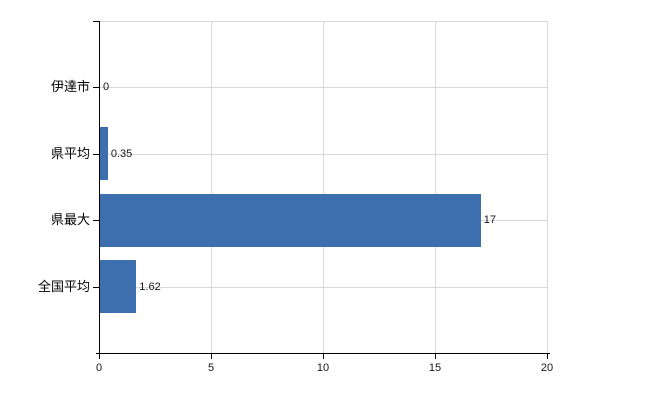  What do you see at coordinates (323, 368) in the screenshot?
I see `x-tick-label: 10` at bounding box center [323, 368].